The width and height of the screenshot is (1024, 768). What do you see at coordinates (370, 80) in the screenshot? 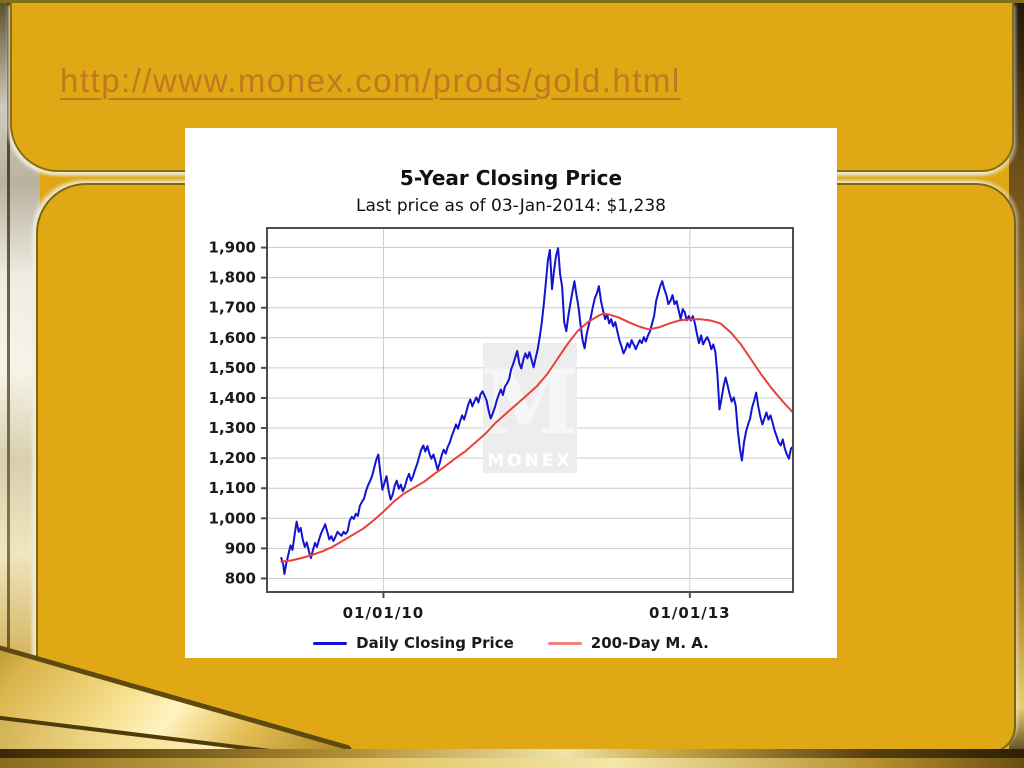
I see `url-link: http://www.monex.com/prods/gold.html` at bounding box center [370, 80].